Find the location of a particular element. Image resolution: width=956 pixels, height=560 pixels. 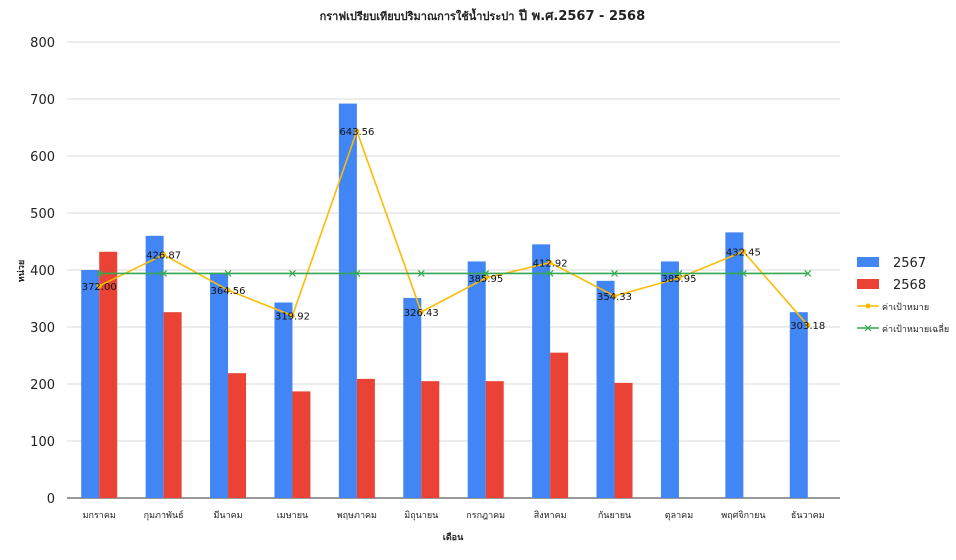

y-tick-label: 800 is located at coordinates (42, 43).